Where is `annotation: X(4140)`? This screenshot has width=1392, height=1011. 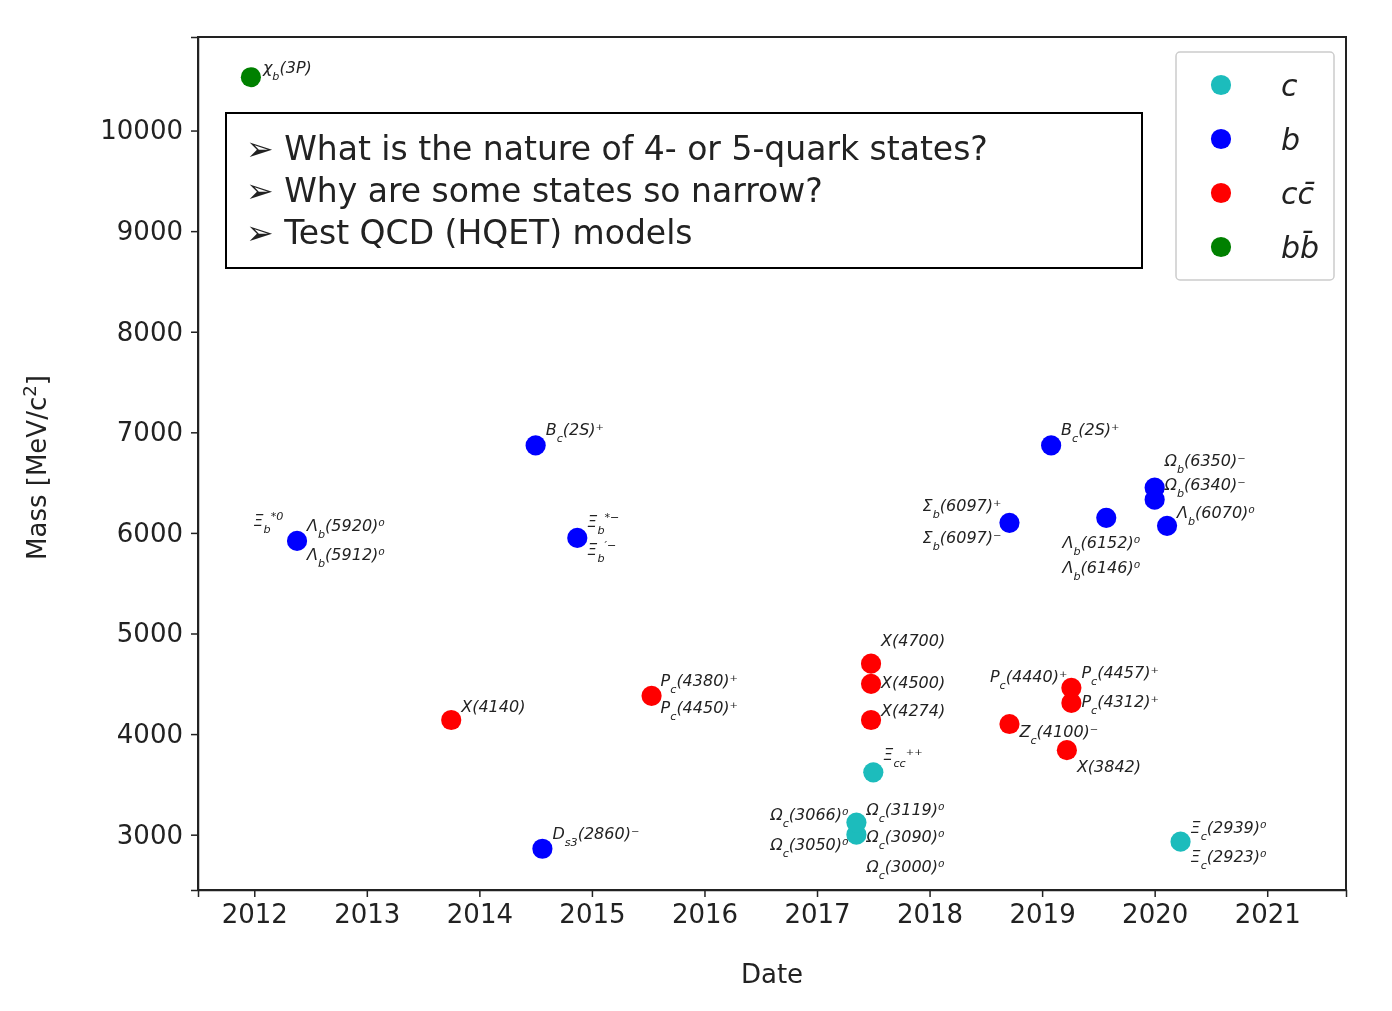 annotation: X(4140) is located at coordinates (493, 706).